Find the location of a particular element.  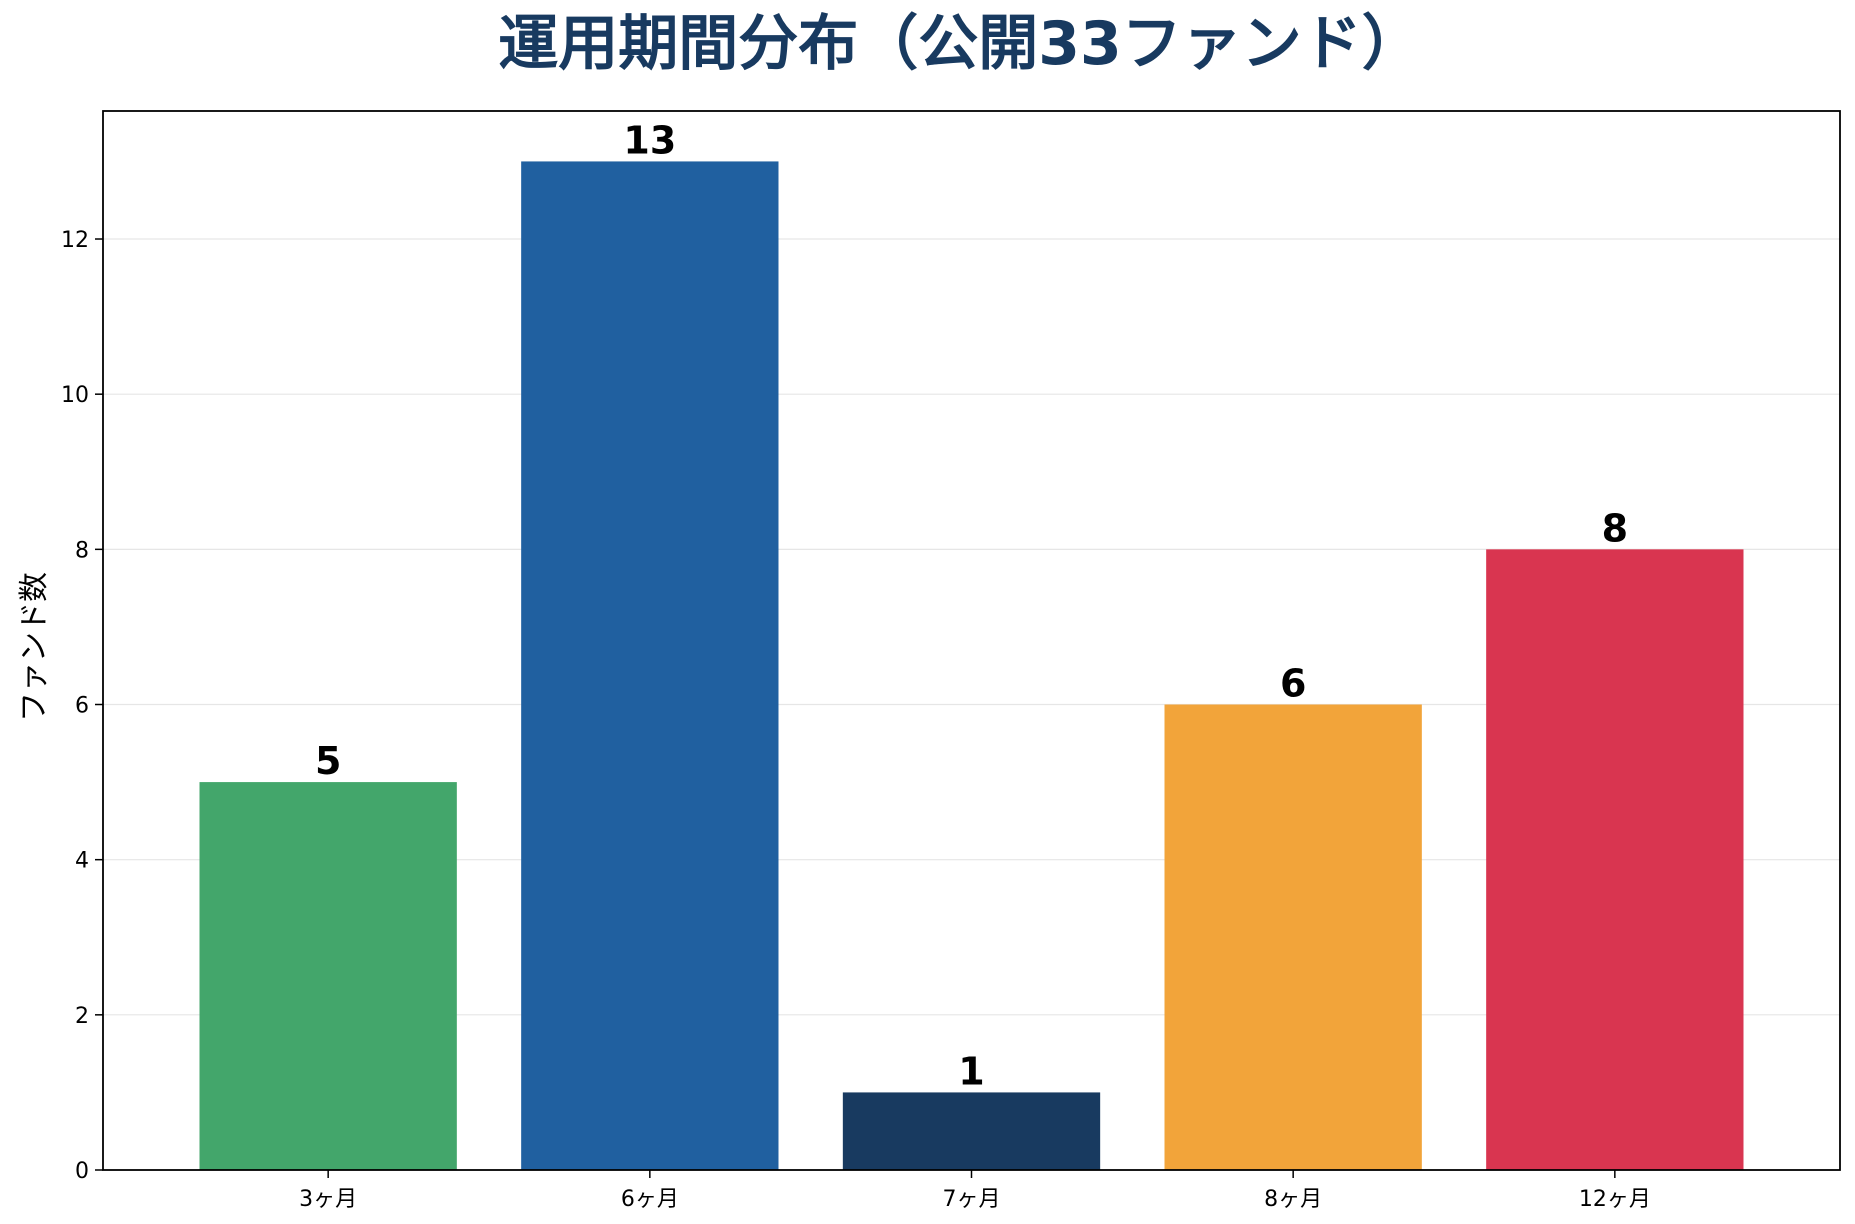

y-tick-label: 8 is located at coordinates (82, 550).